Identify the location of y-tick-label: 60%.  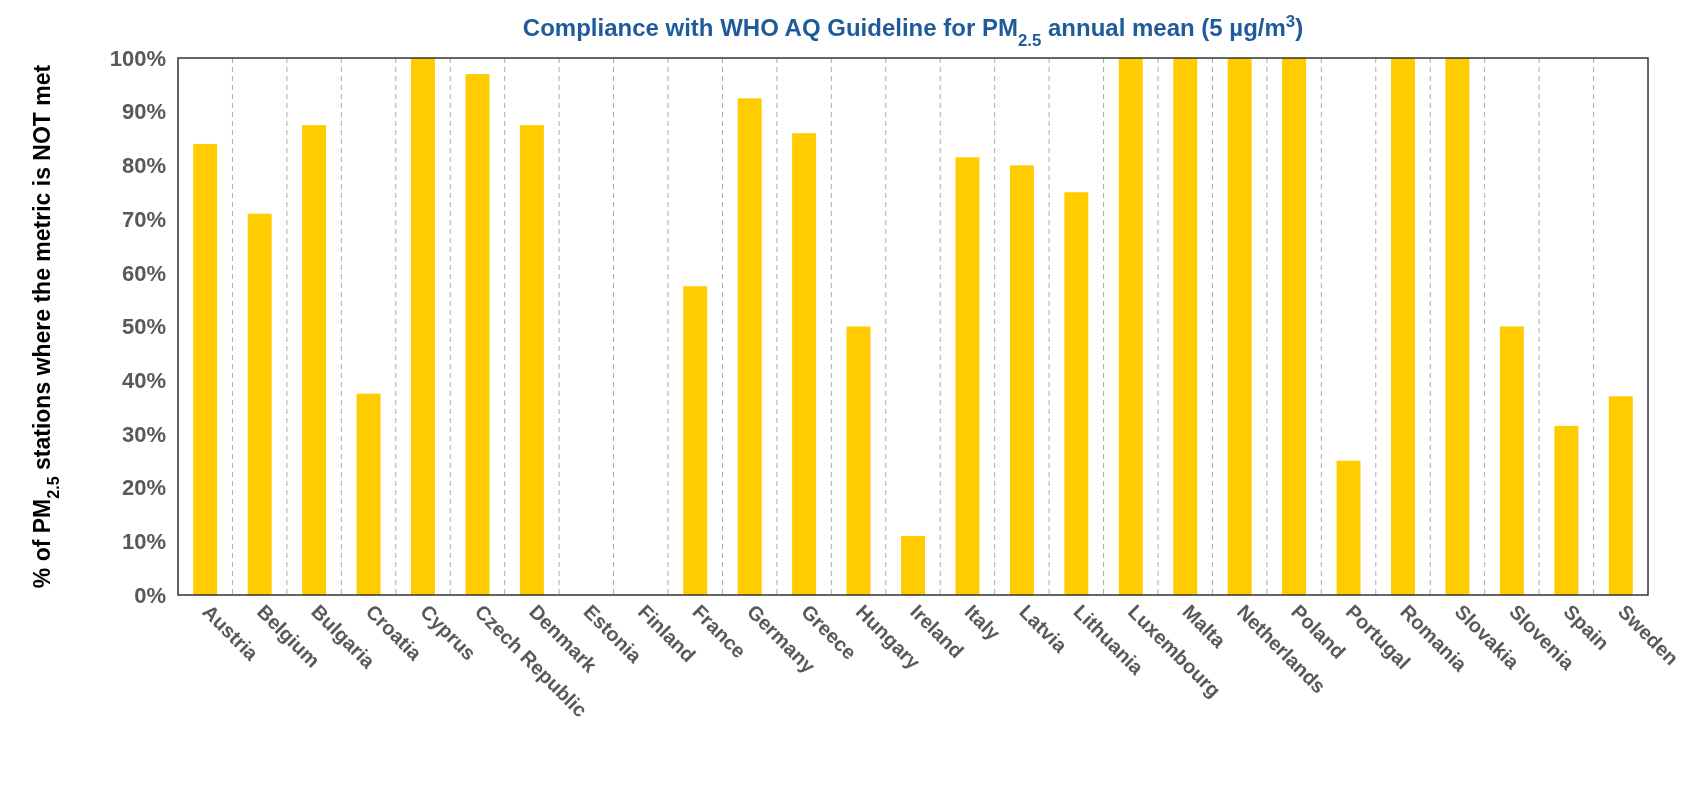
(143, 273).